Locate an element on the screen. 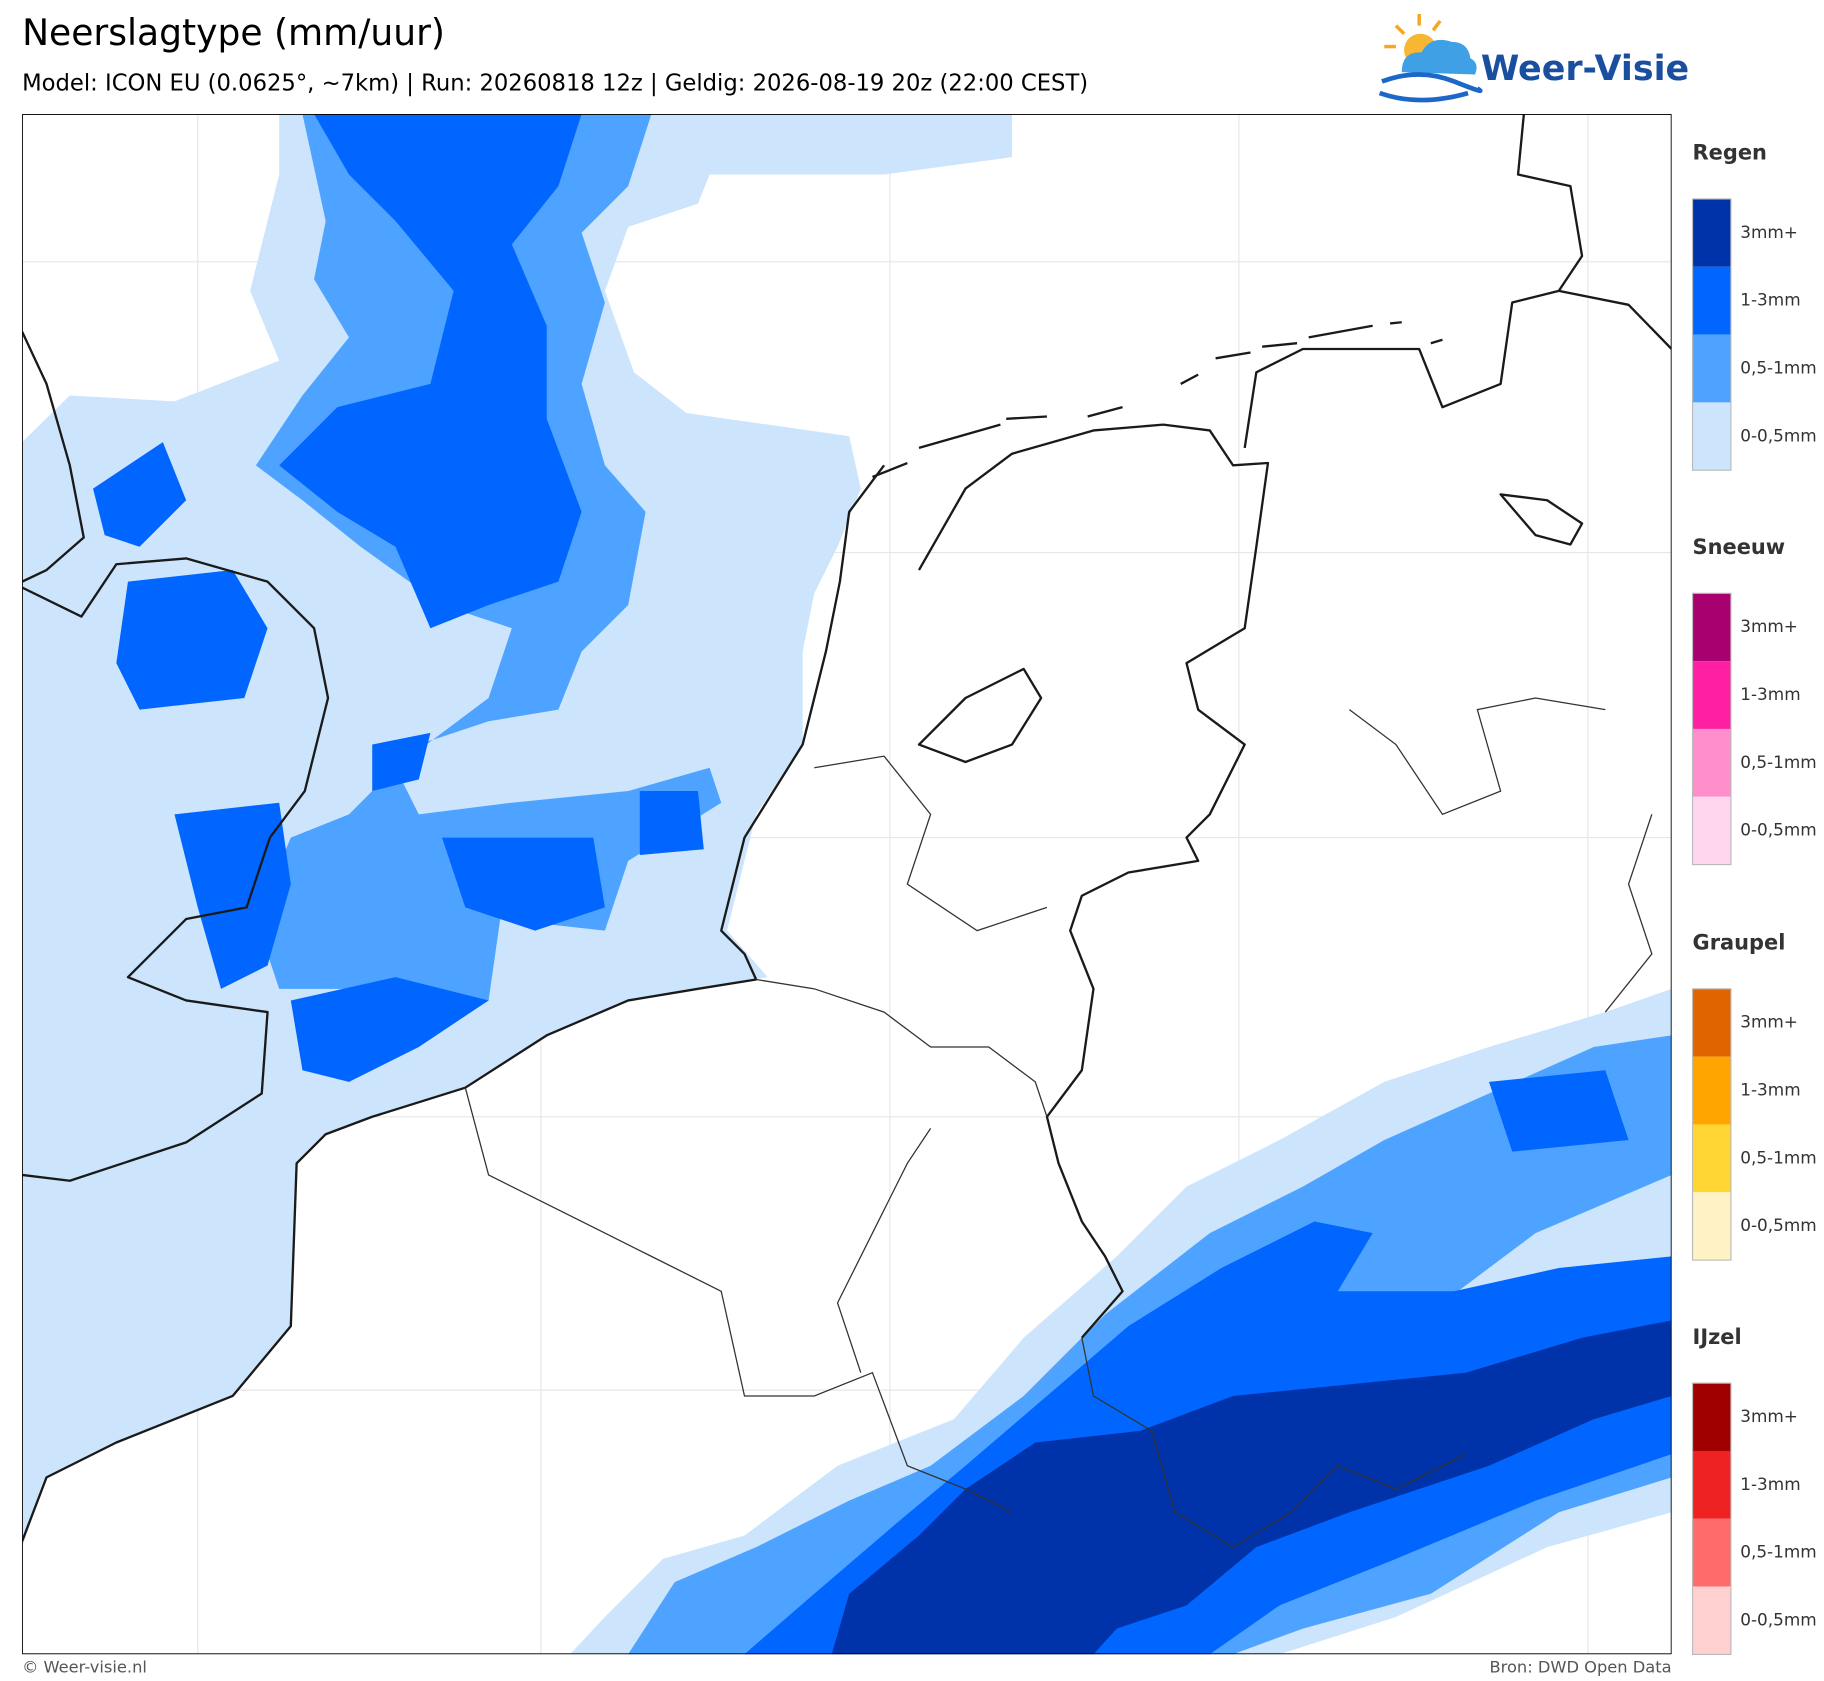 The width and height of the screenshot is (1824, 1681). rain-3plus is located at coordinates (1251, 1487).